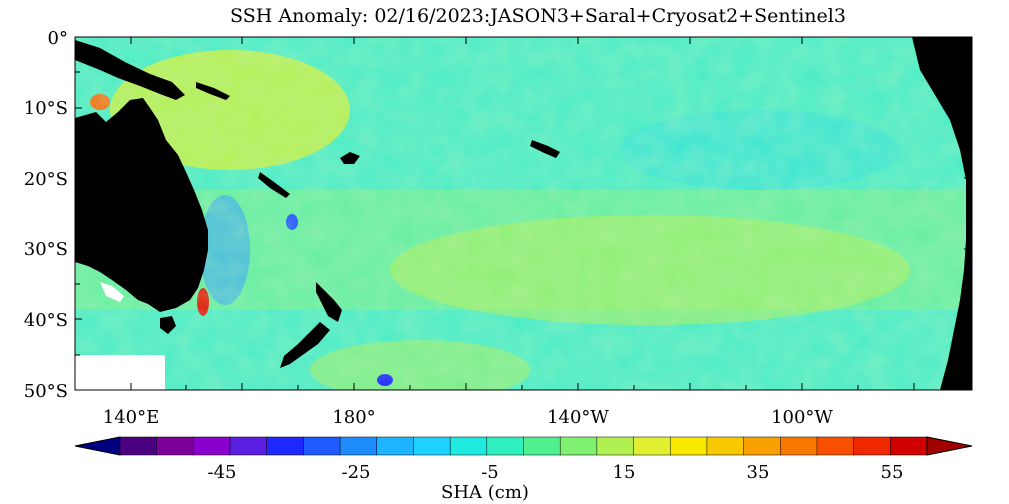 Image resolution: width=1009 pixels, height=504 pixels. I want to click on tasmania-landmass, so click(168, 325).